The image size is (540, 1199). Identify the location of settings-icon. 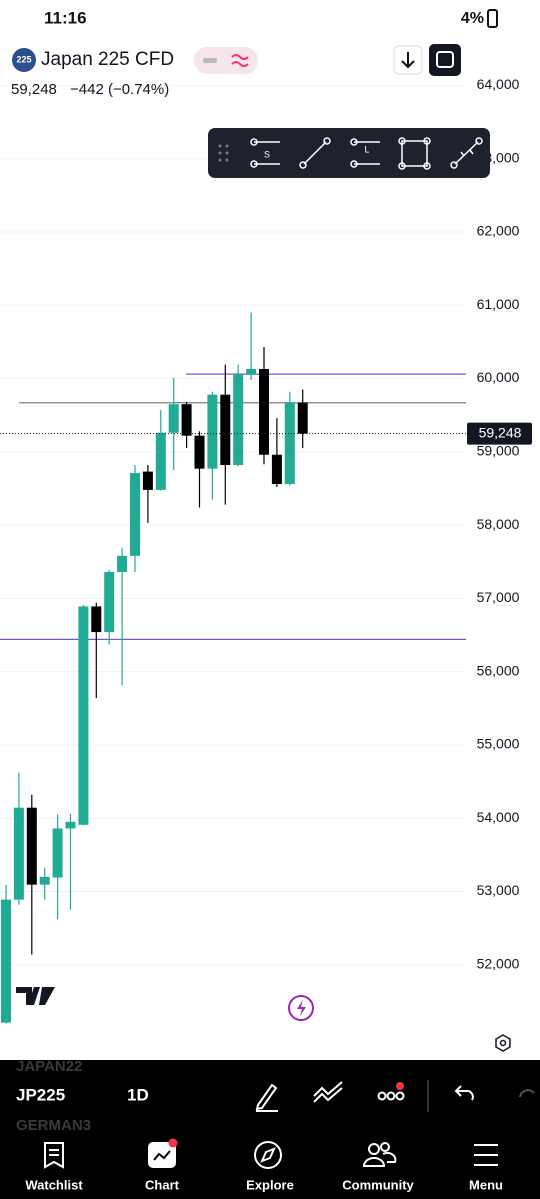
(503, 1043).